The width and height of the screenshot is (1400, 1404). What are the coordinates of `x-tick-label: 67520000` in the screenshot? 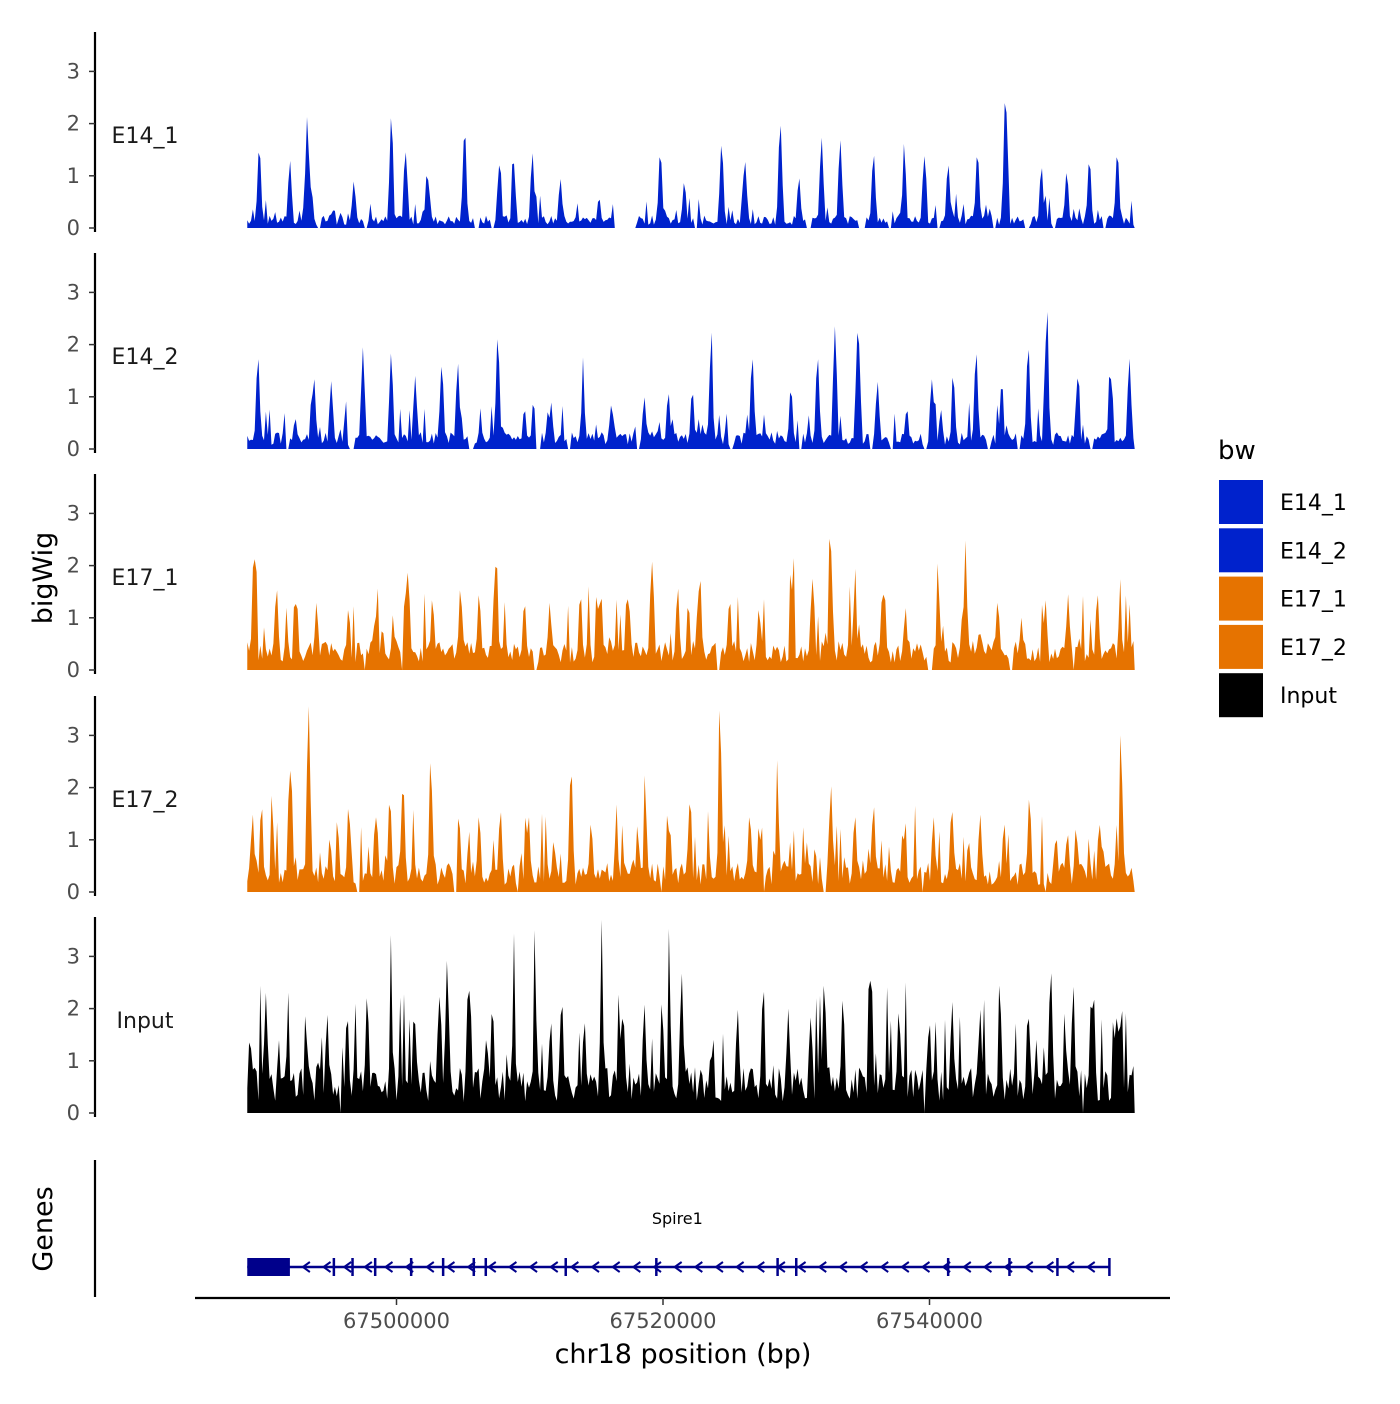 It's located at (663, 1321).